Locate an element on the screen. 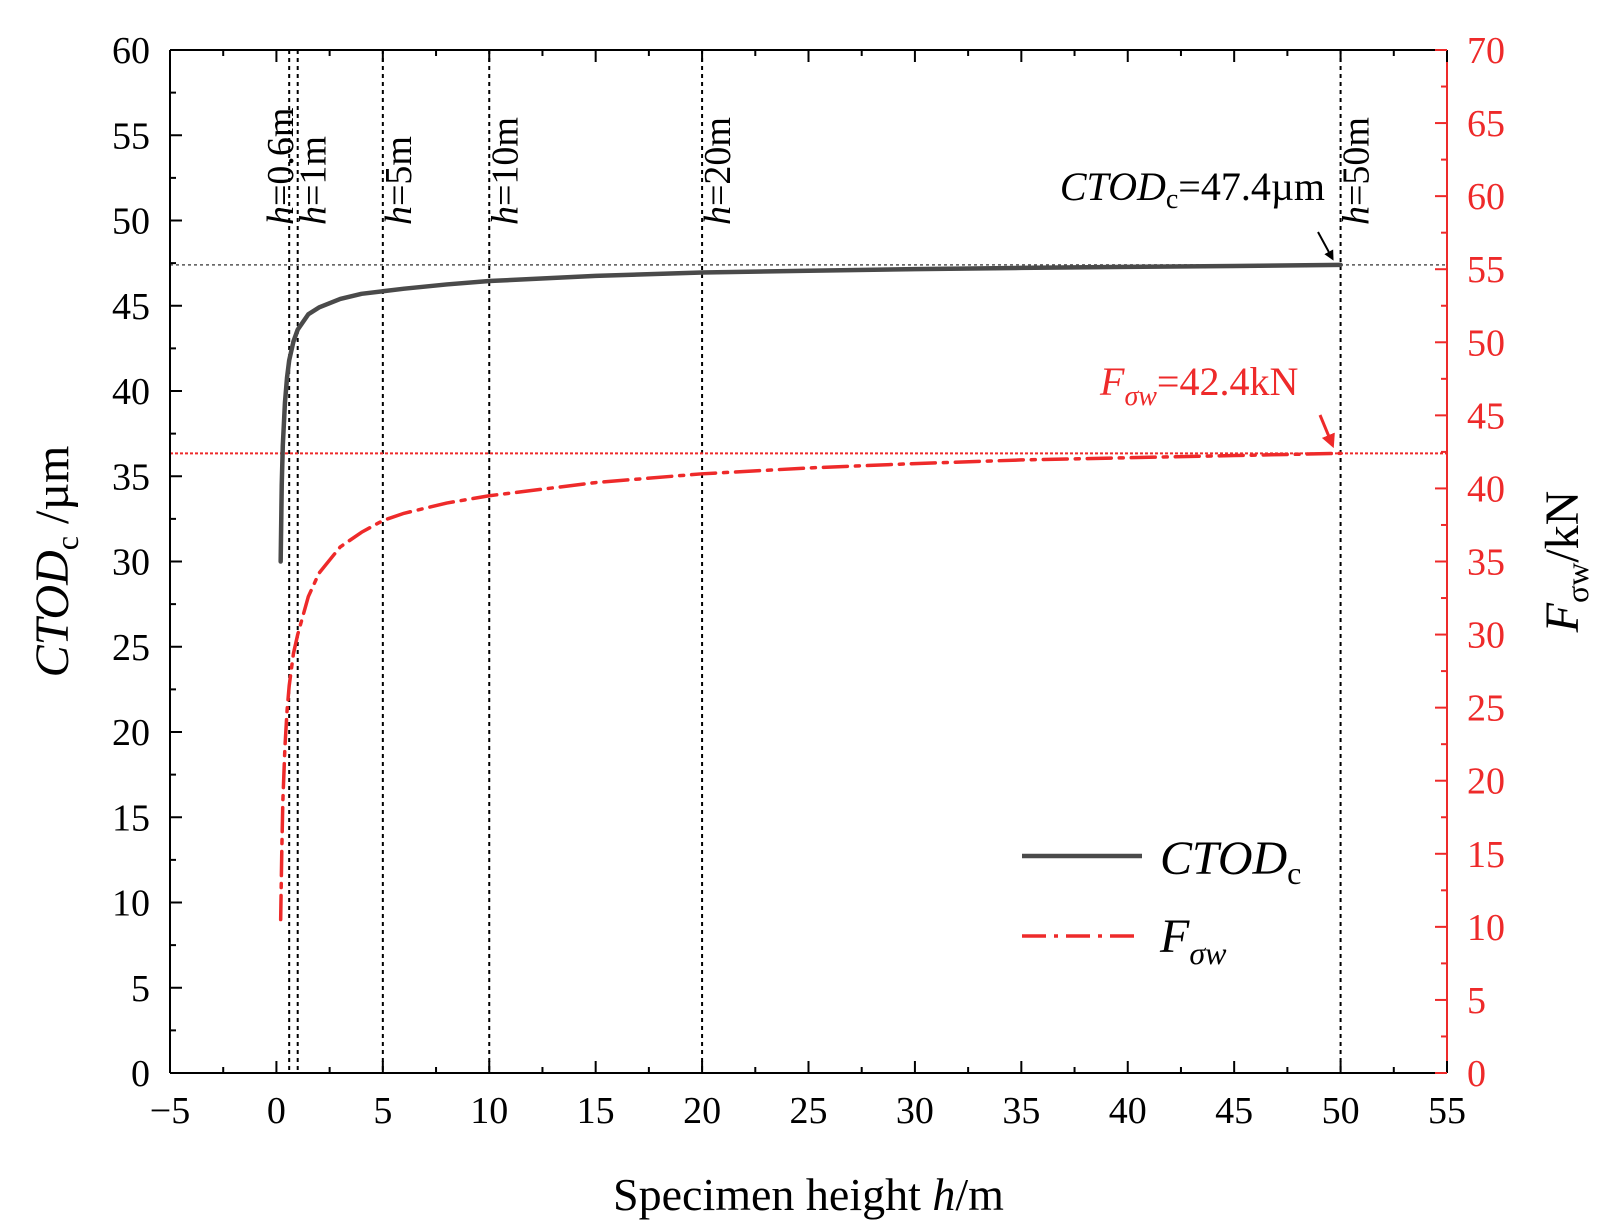 The width and height of the screenshot is (1619, 1231). annotation-force-arrow is located at coordinates (1326, 431).